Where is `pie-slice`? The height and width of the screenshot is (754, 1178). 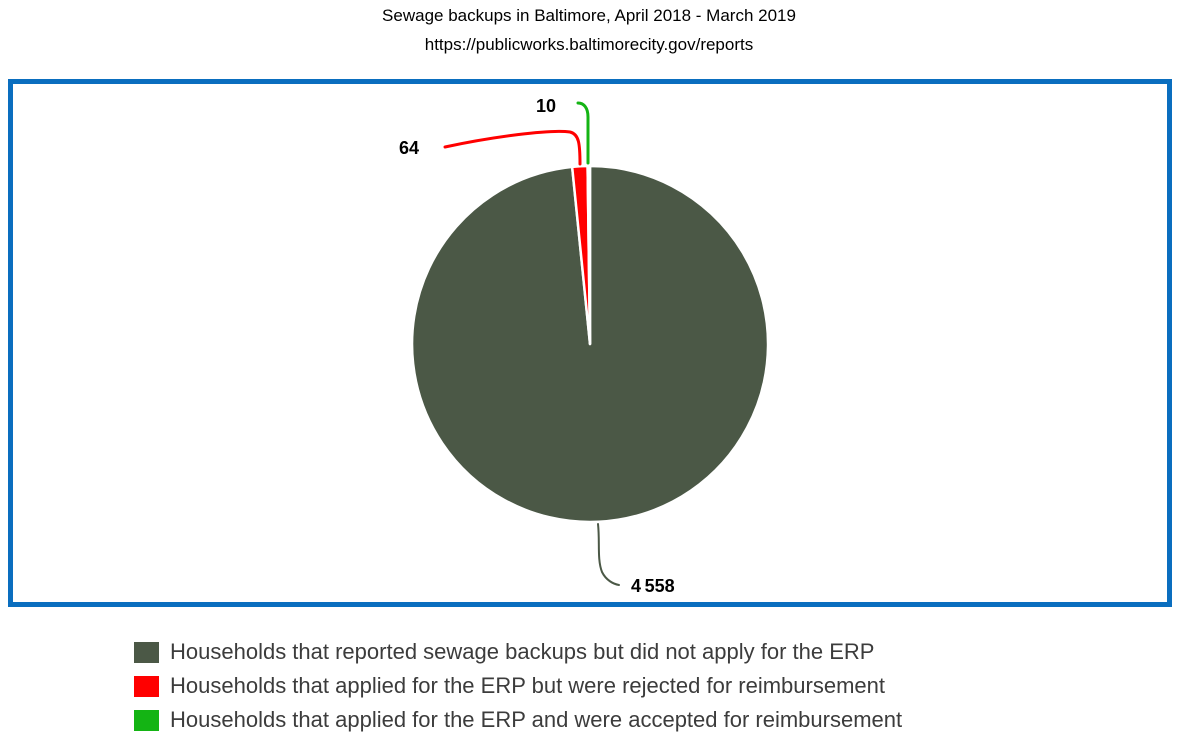
pie-slice is located at coordinates (589, 255).